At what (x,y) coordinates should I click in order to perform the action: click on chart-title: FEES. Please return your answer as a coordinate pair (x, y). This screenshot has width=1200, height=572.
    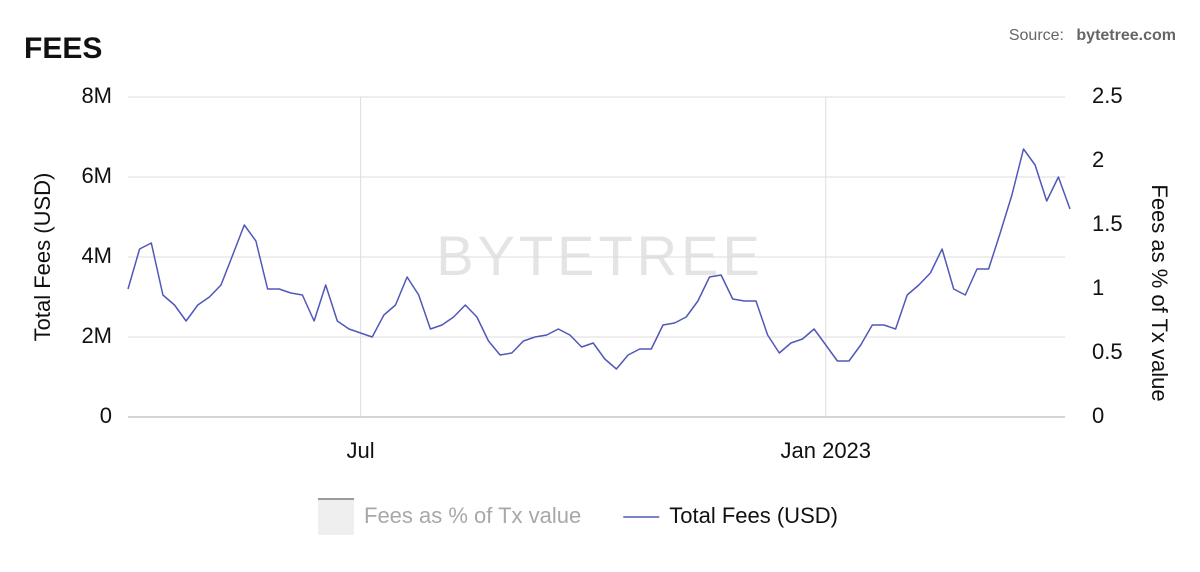
    Looking at the image, I should click on (63, 48).